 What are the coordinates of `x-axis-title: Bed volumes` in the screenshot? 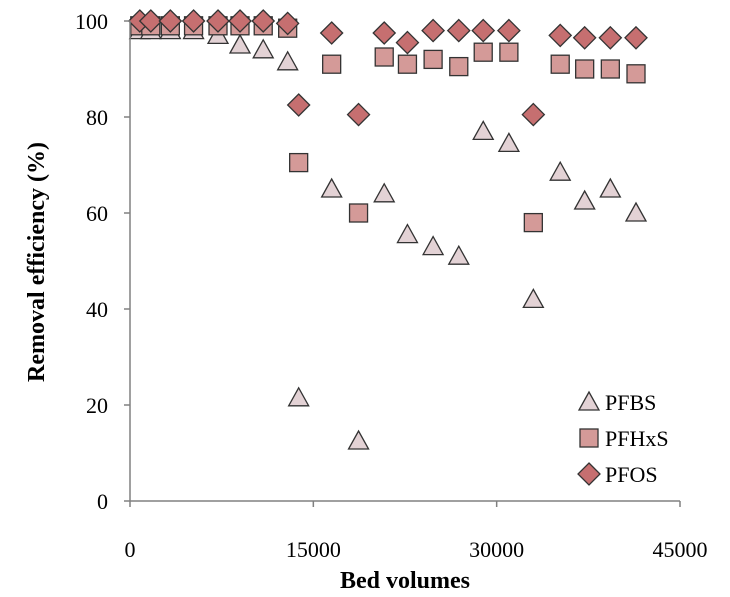 It's located at (405, 581).